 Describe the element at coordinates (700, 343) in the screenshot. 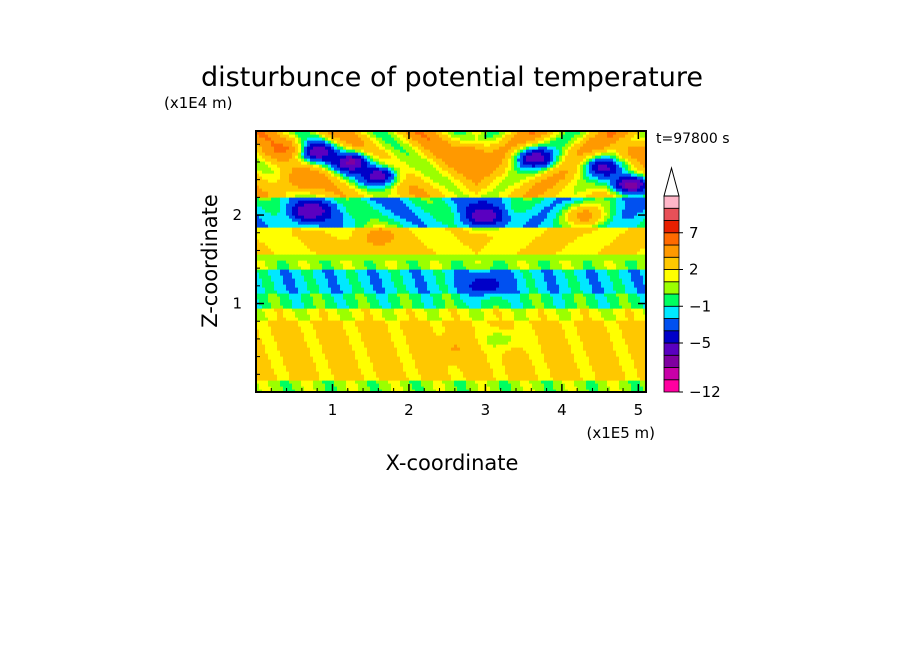

I see `colorbar-tick-label: −5` at that location.